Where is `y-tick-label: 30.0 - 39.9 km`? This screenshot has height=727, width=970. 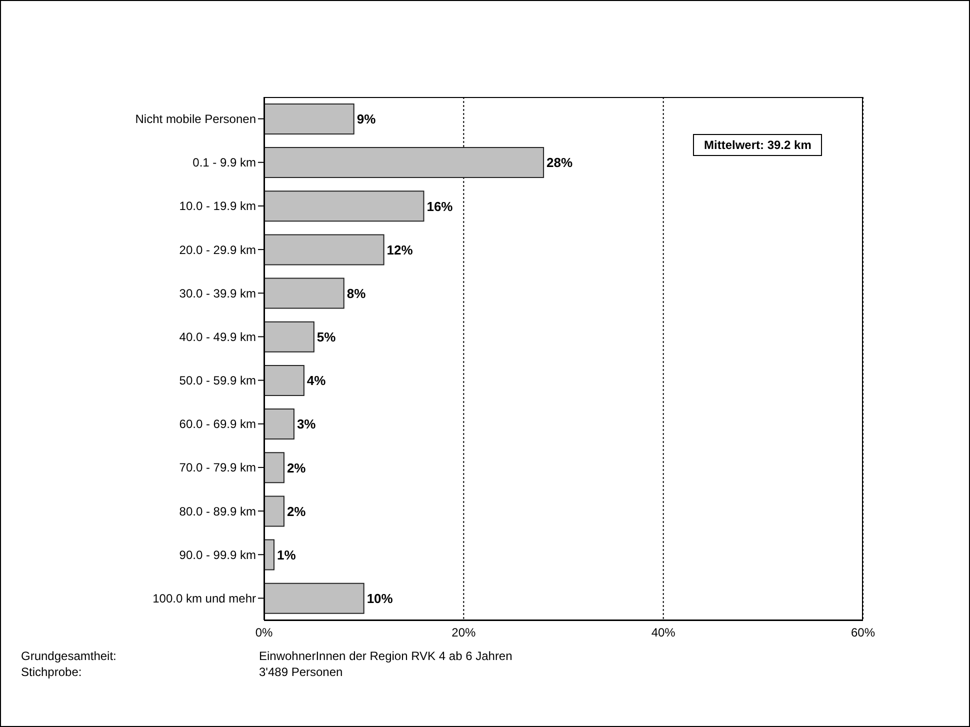
y-tick-label: 30.0 - 39.9 km is located at coordinates (217, 293).